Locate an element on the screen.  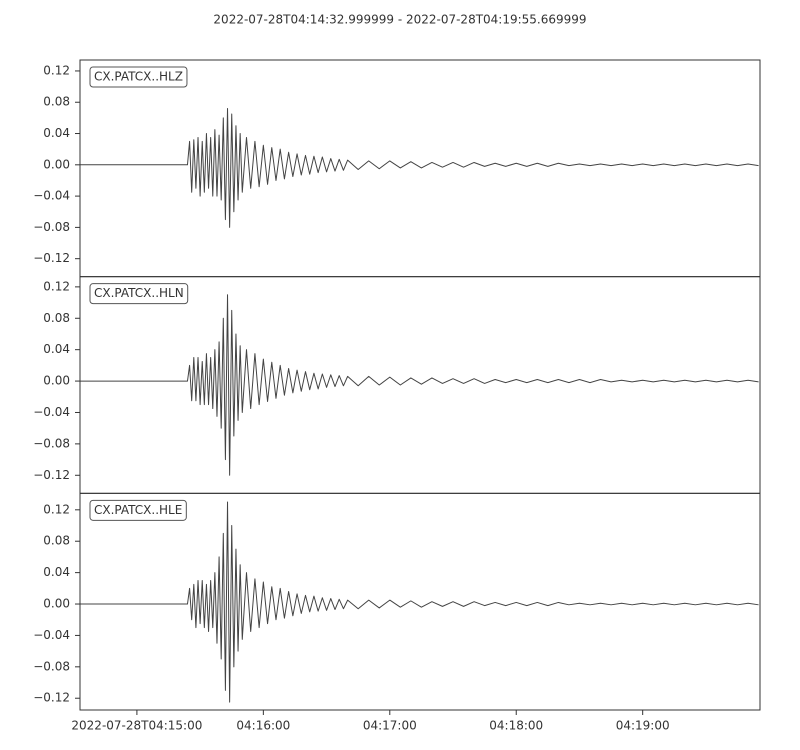
waveform is located at coordinates (419, 168).